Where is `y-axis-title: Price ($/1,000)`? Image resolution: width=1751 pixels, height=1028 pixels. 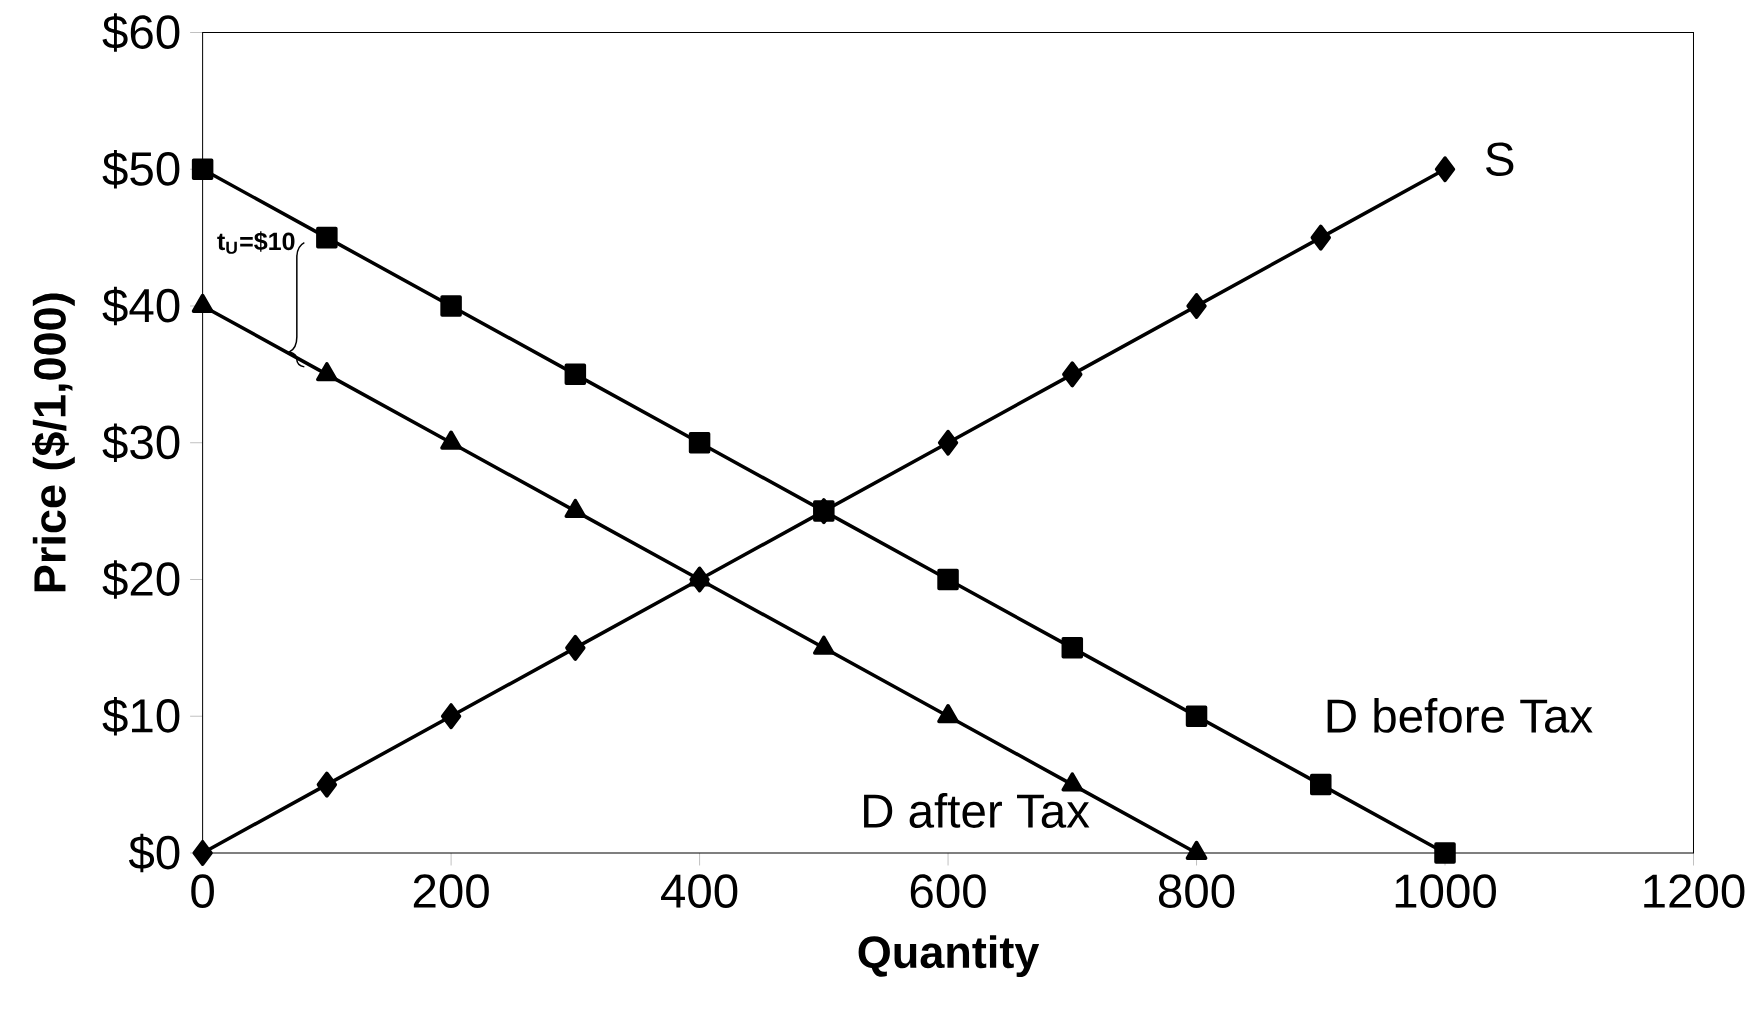
y-axis-title: Price ($/1,000) is located at coordinates (53, 442).